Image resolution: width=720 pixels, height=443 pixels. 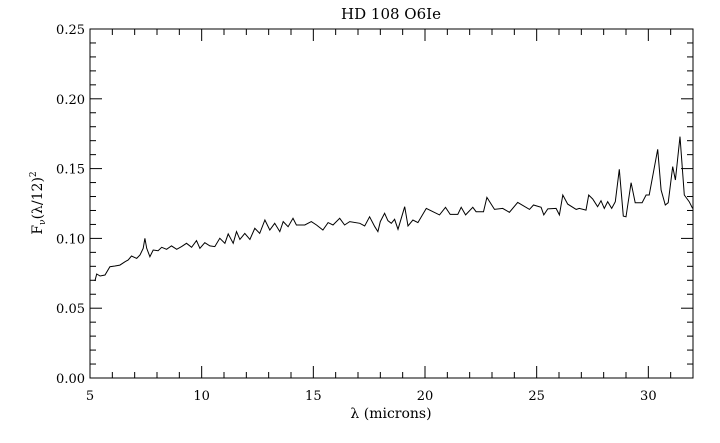 I want to click on x-tick-label: 10, so click(x=201, y=396).